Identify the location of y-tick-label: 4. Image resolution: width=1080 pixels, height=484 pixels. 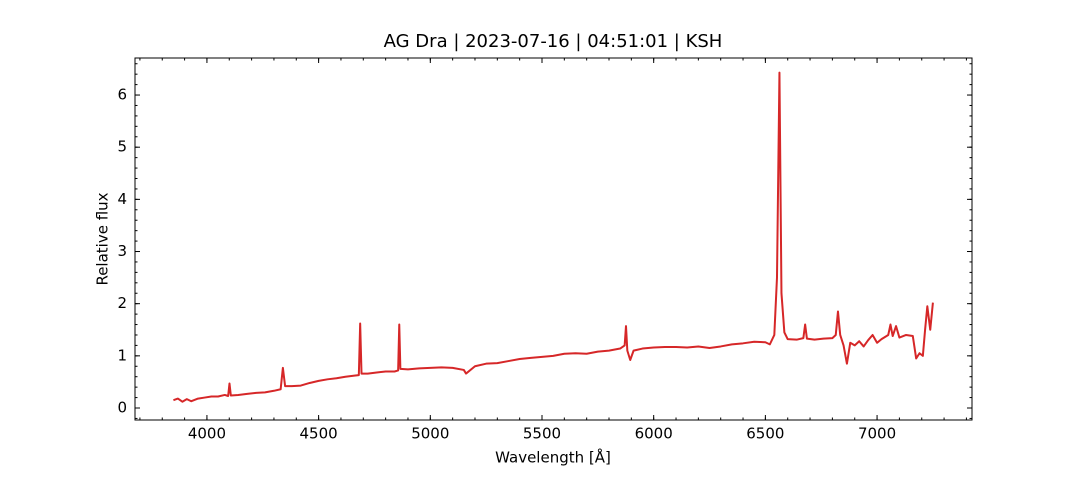
(122, 199).